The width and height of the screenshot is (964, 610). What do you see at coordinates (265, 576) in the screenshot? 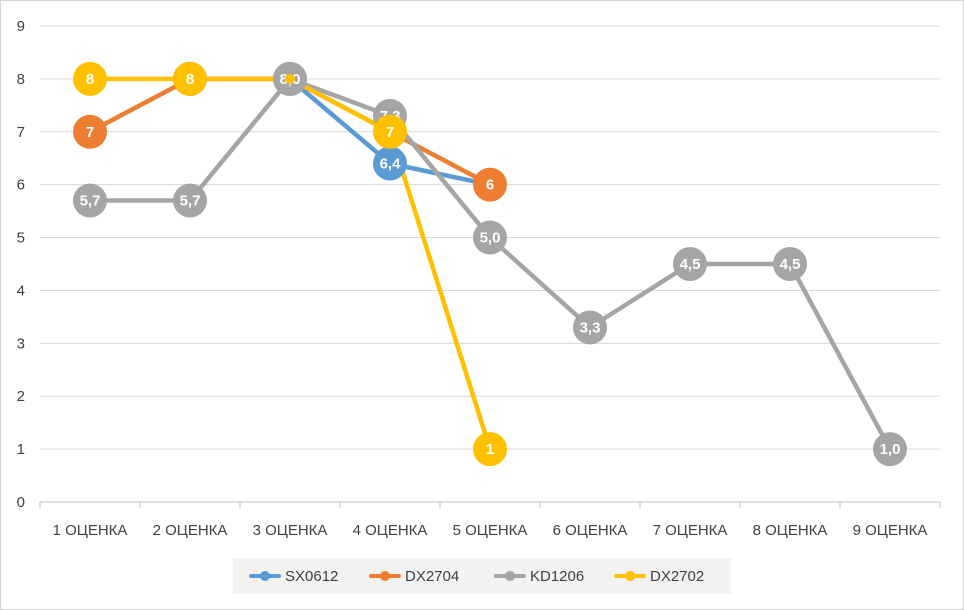
I see `legend-swatch-marker-SX0612` at bounding box center [265, 576].